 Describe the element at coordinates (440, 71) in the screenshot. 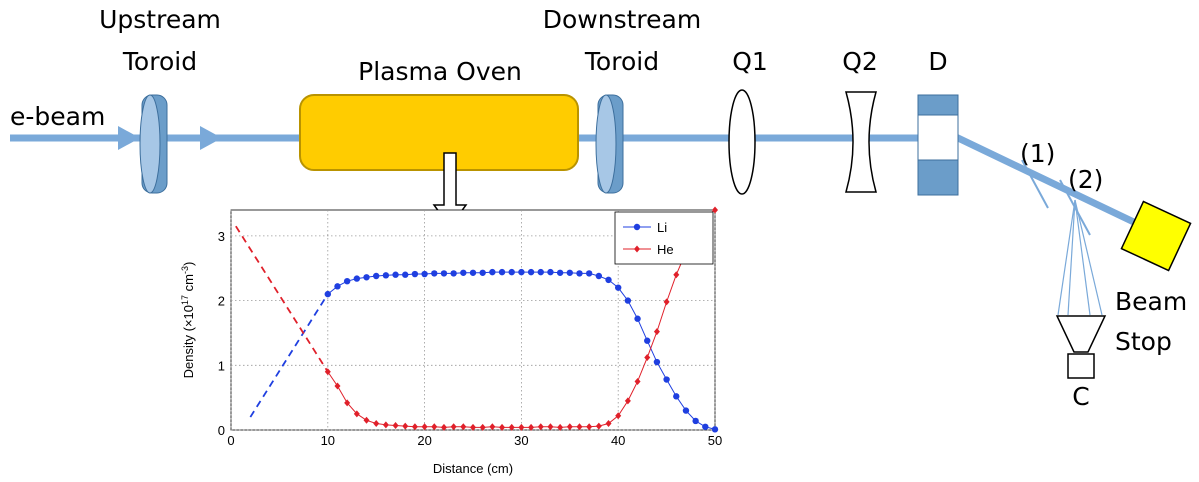

I see `label: Plasma Oven` at that location.